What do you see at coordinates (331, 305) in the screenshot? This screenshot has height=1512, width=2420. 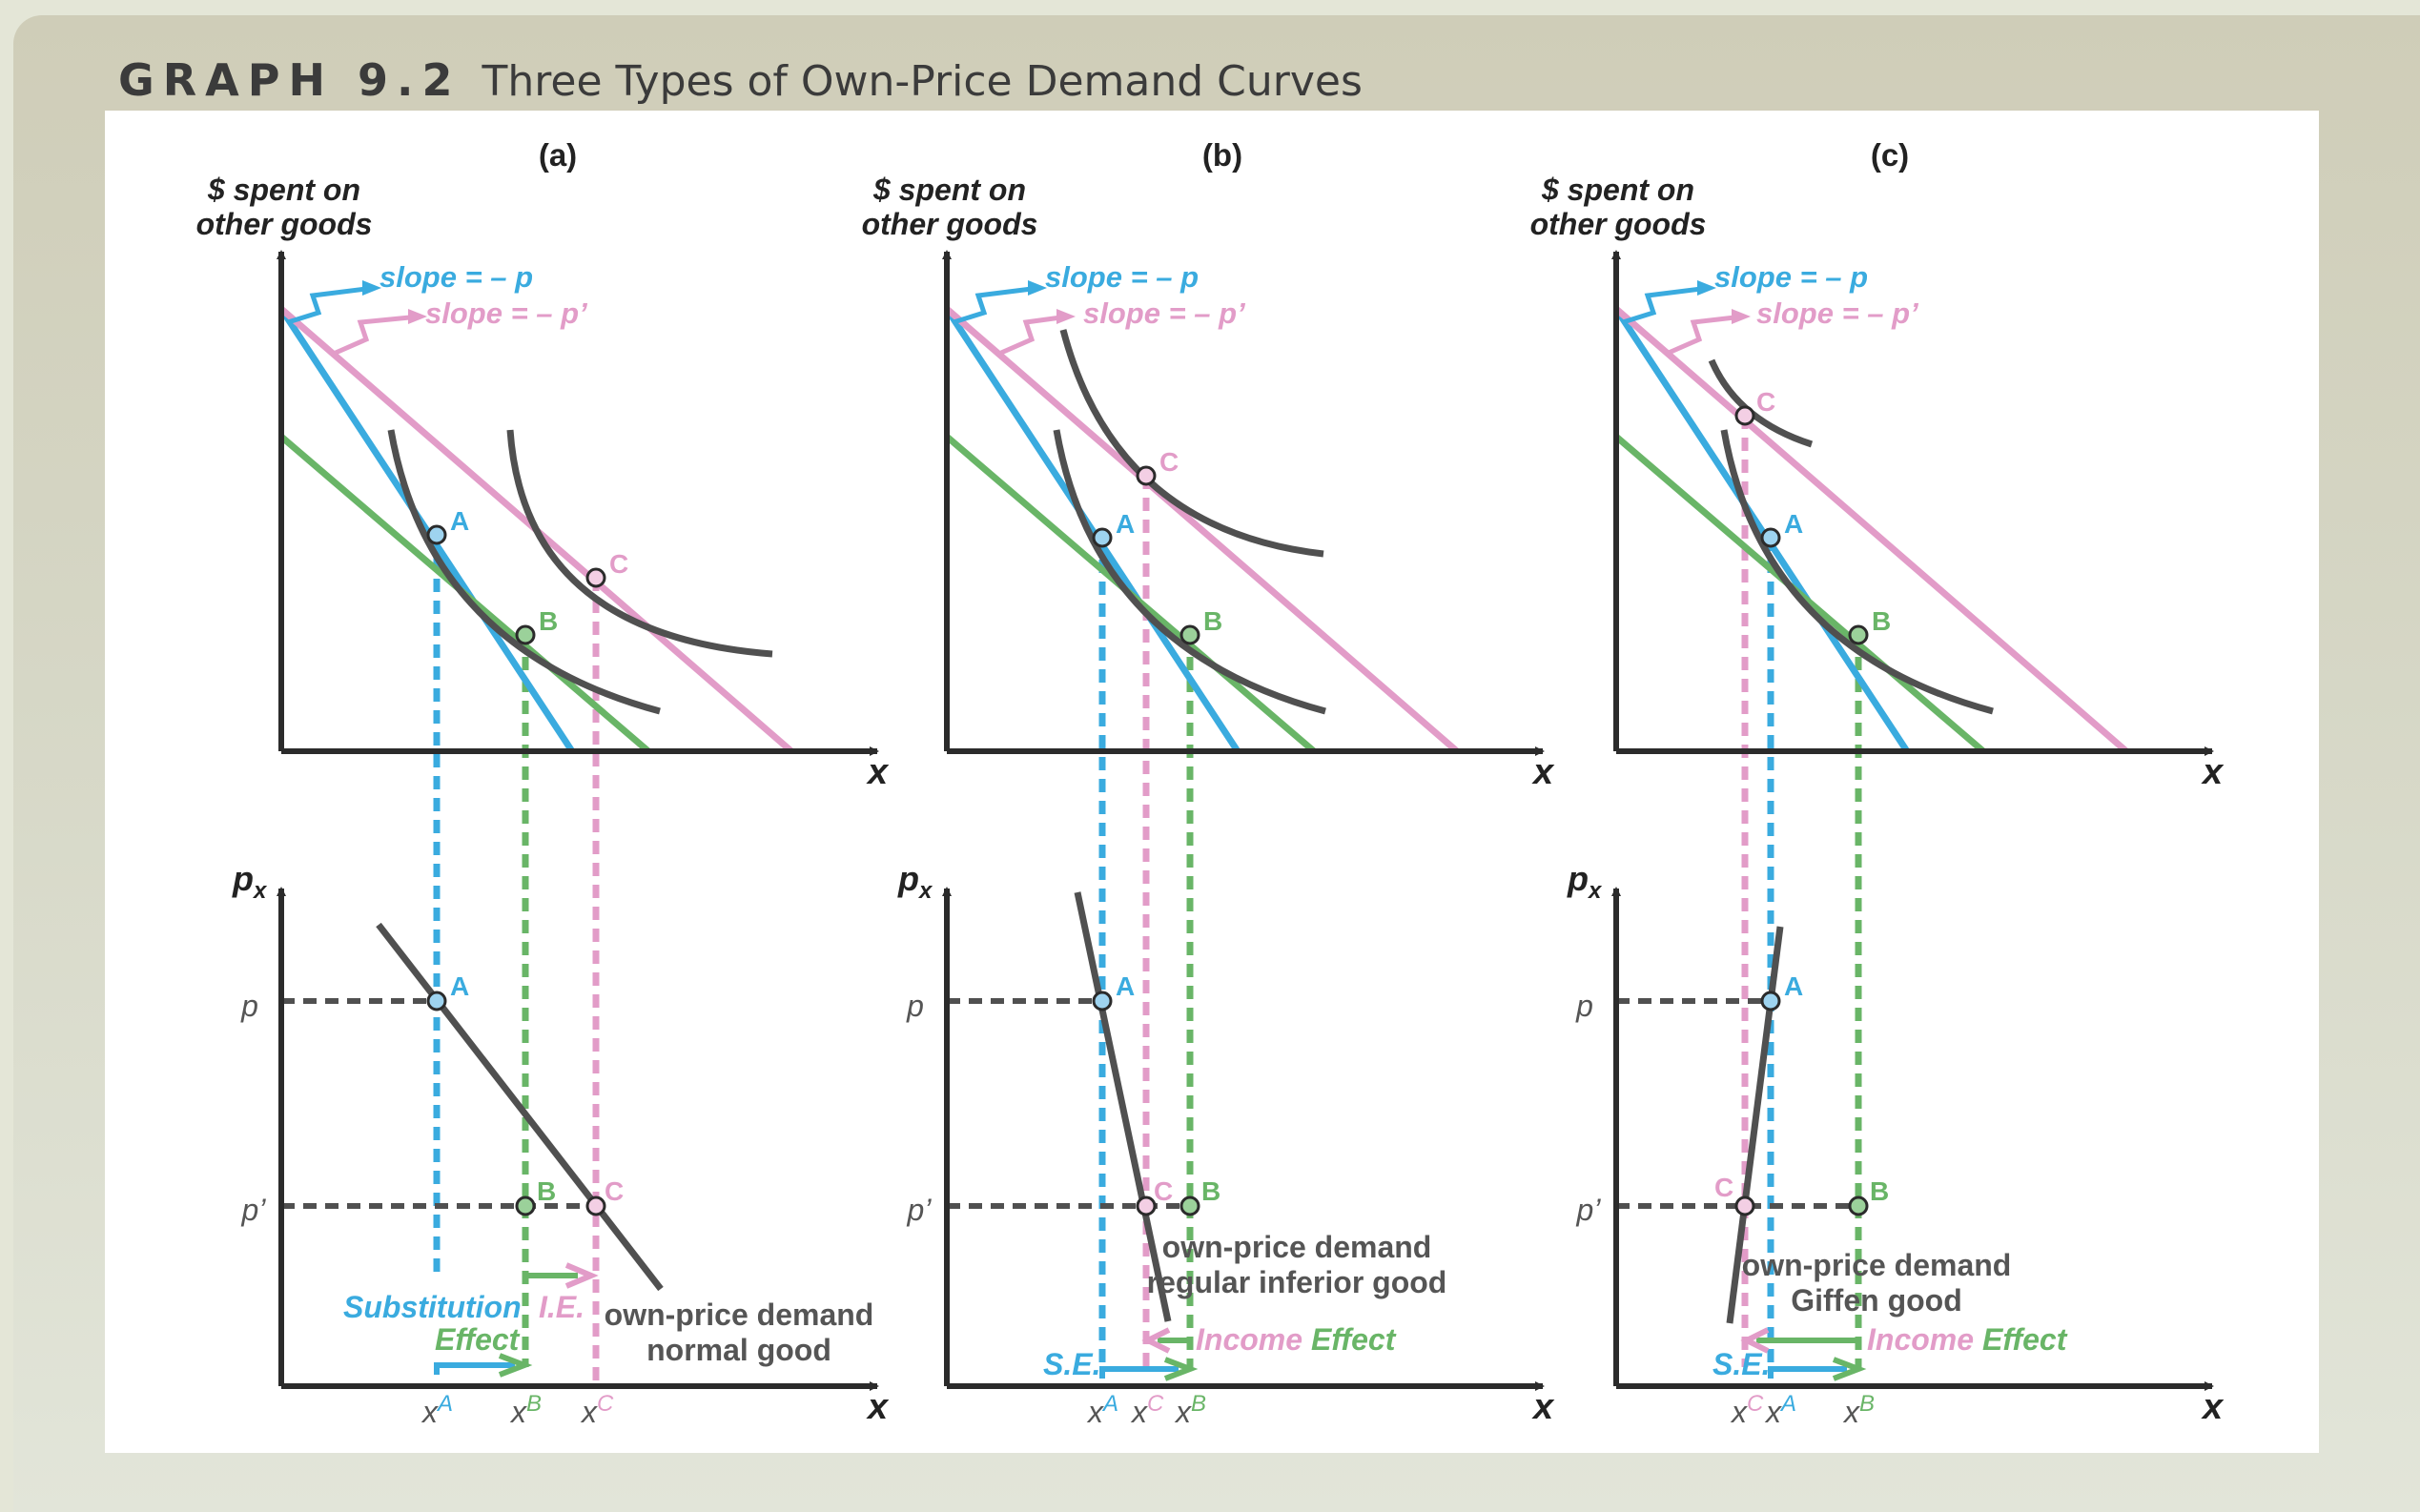 I see `panel-a-slope-p-pointer` at bounding box center [331, 305].